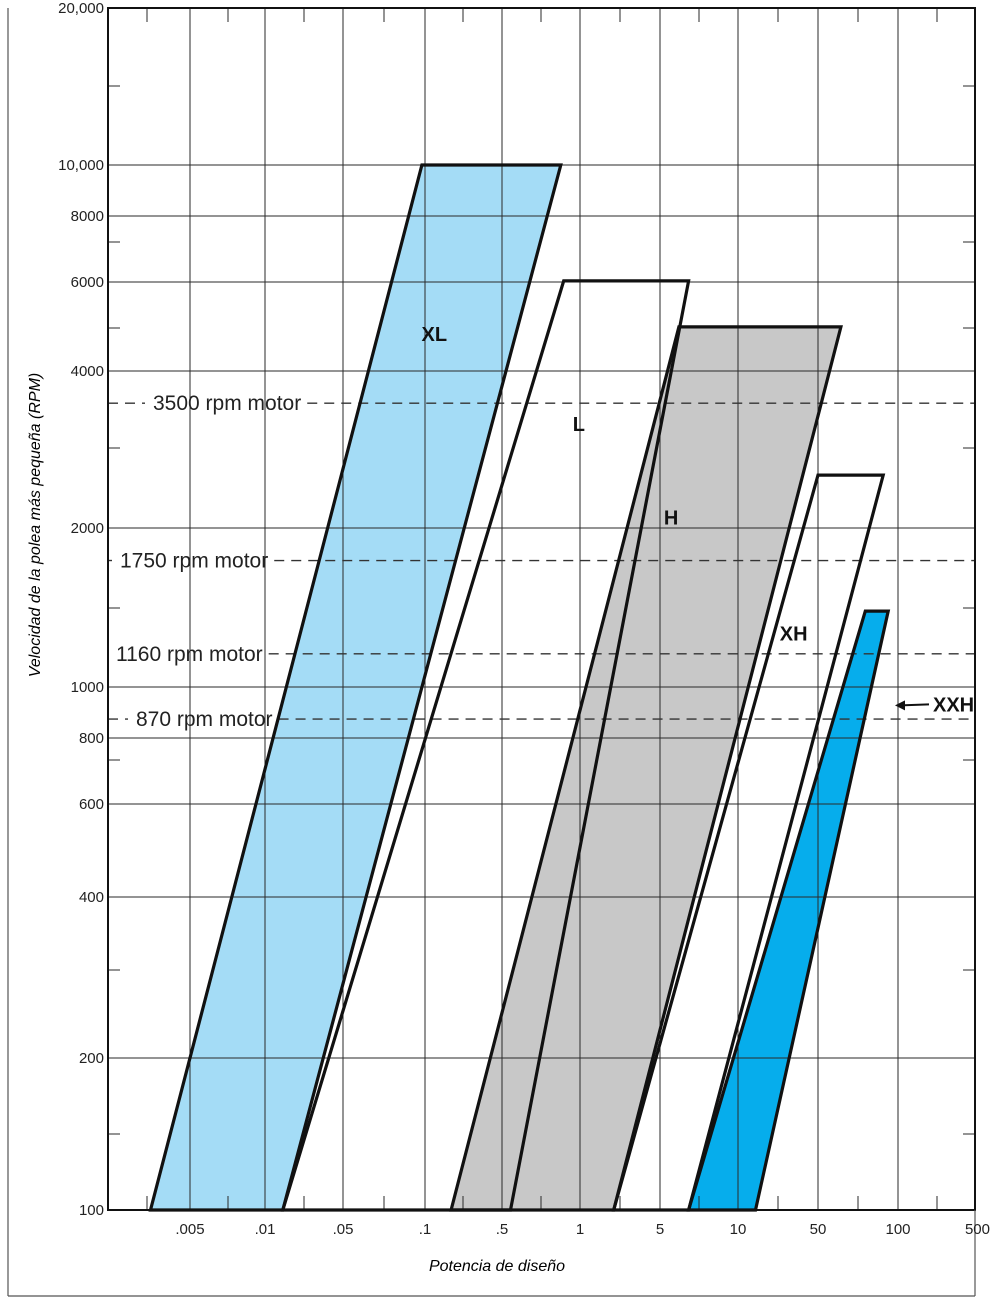 Image resolution: width=994 pixels, height=1307 pixels. Describe the element at coordinates (81, 165) in the screenshot. I see `y-tick-label: 10,000` at that location.